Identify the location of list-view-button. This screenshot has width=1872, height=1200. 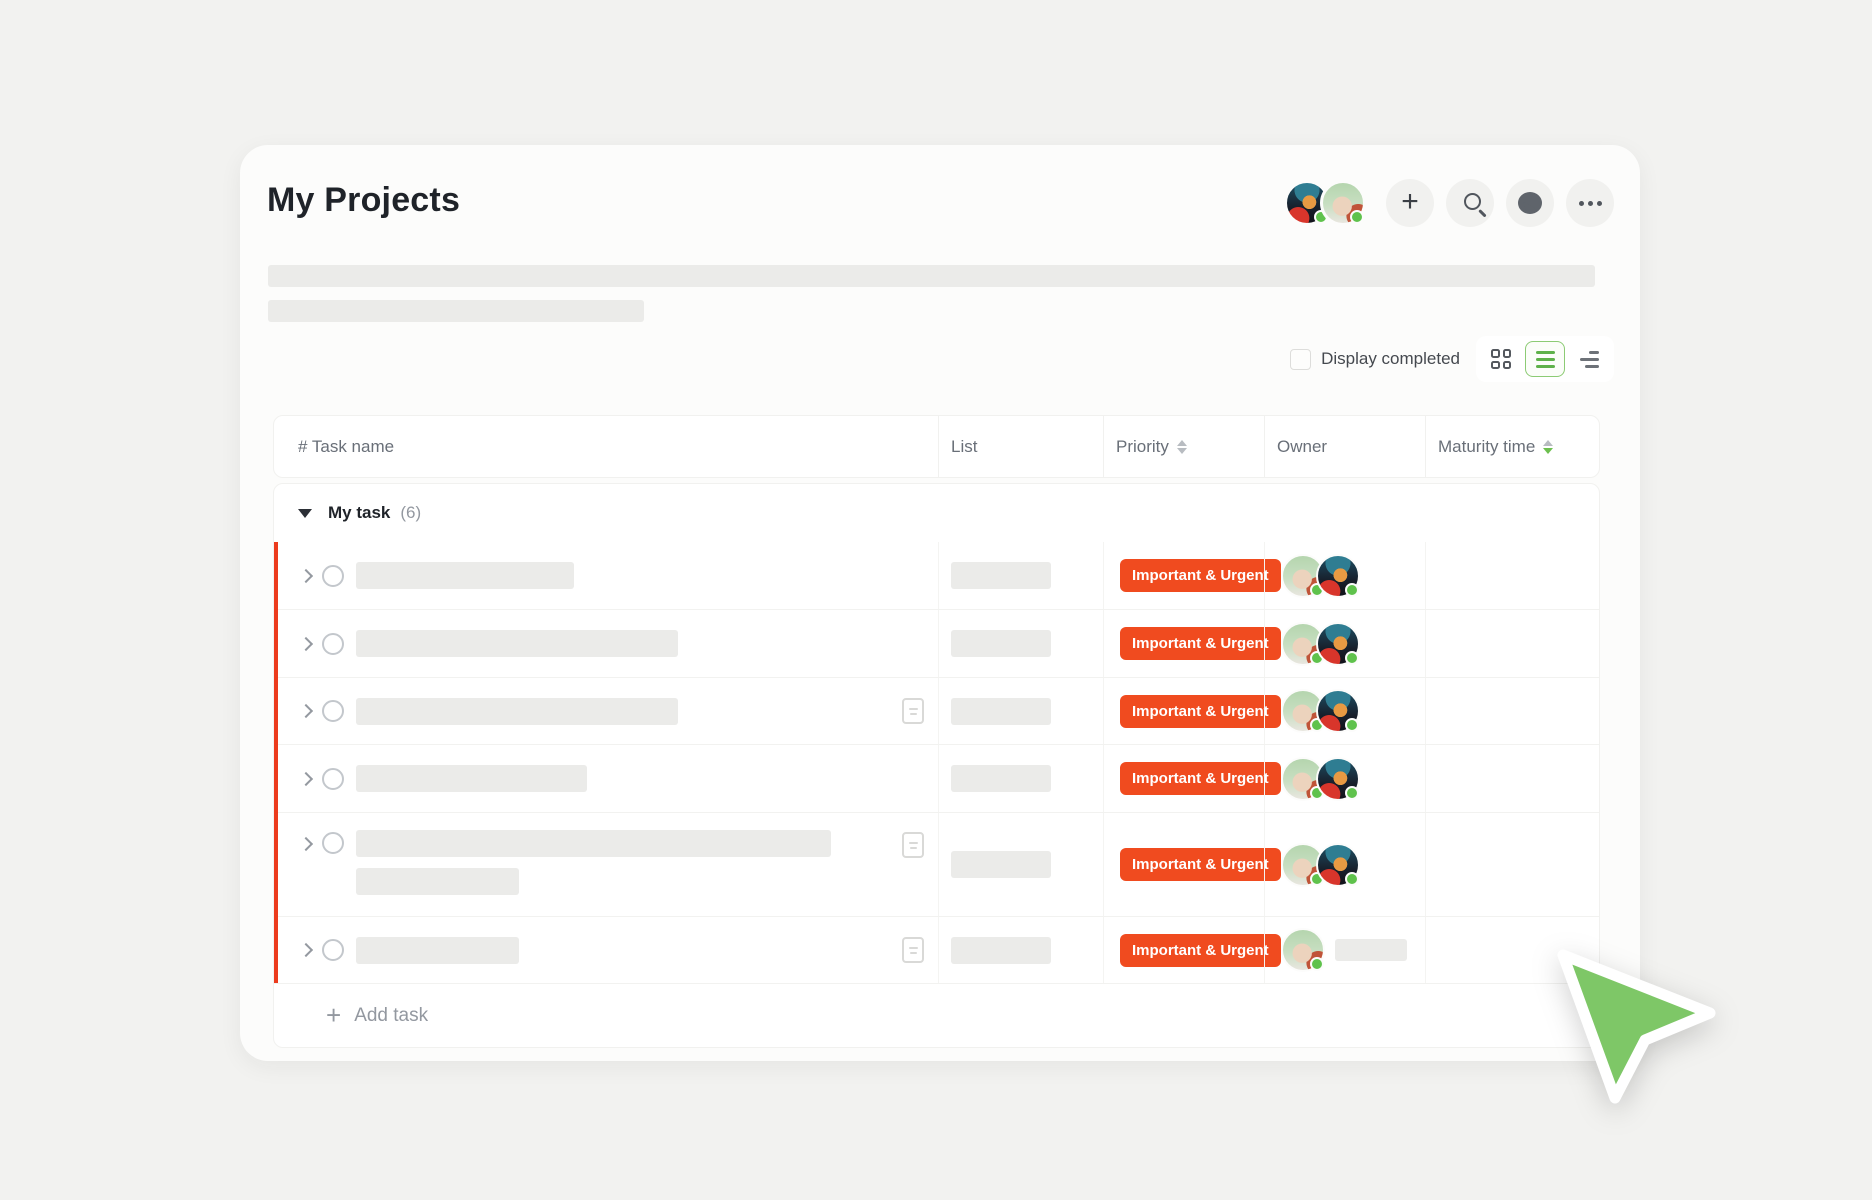
(1545, 359).